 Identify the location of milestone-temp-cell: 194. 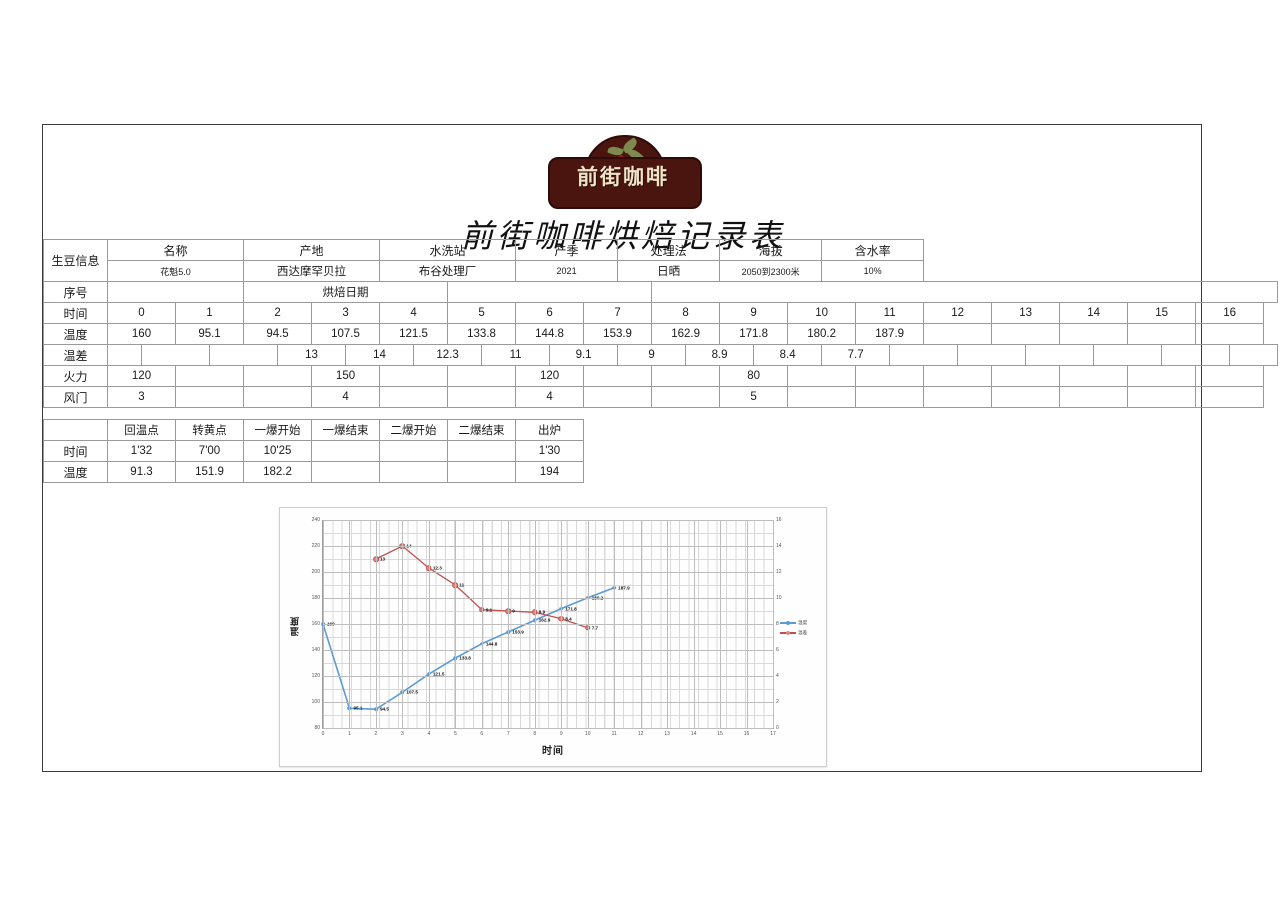
(549, 472).